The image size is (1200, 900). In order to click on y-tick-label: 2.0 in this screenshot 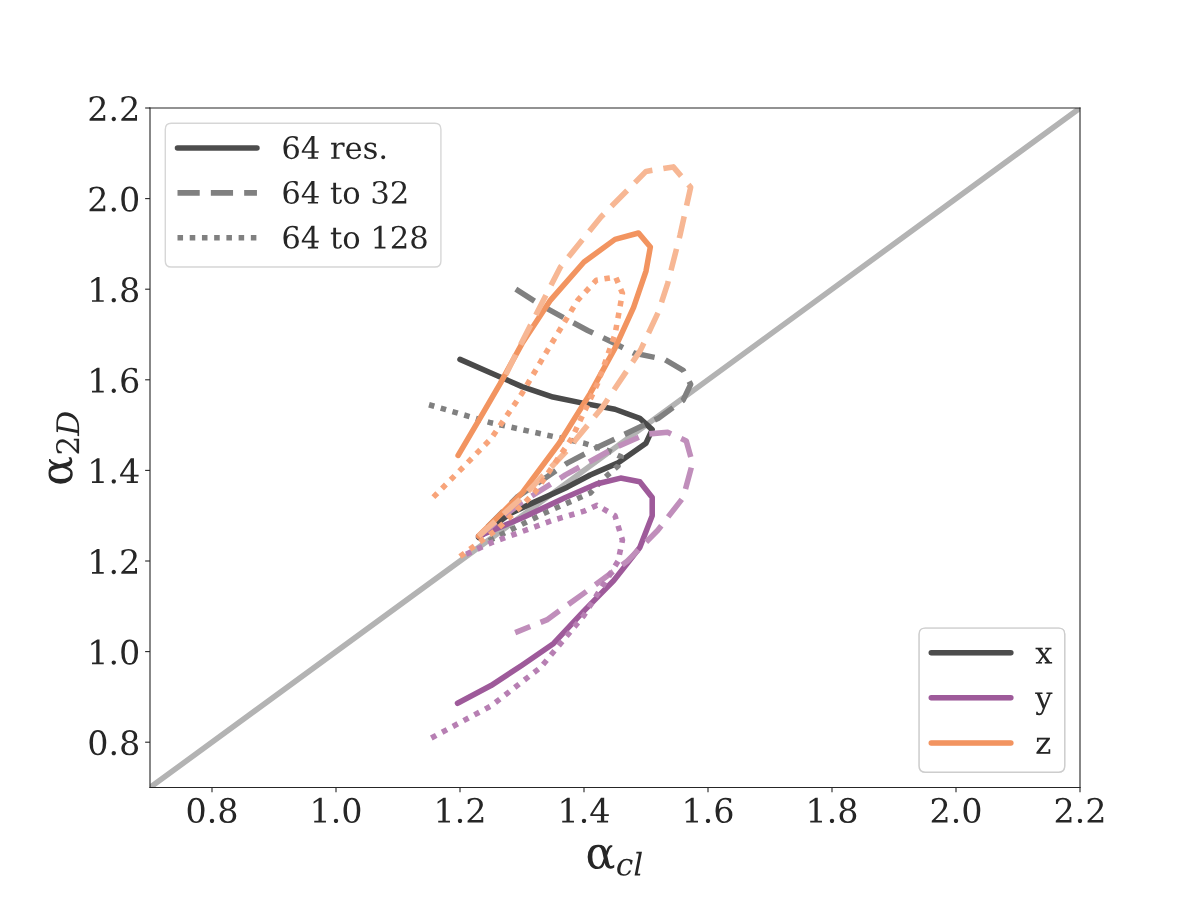, I will do `click(114, 199)`.